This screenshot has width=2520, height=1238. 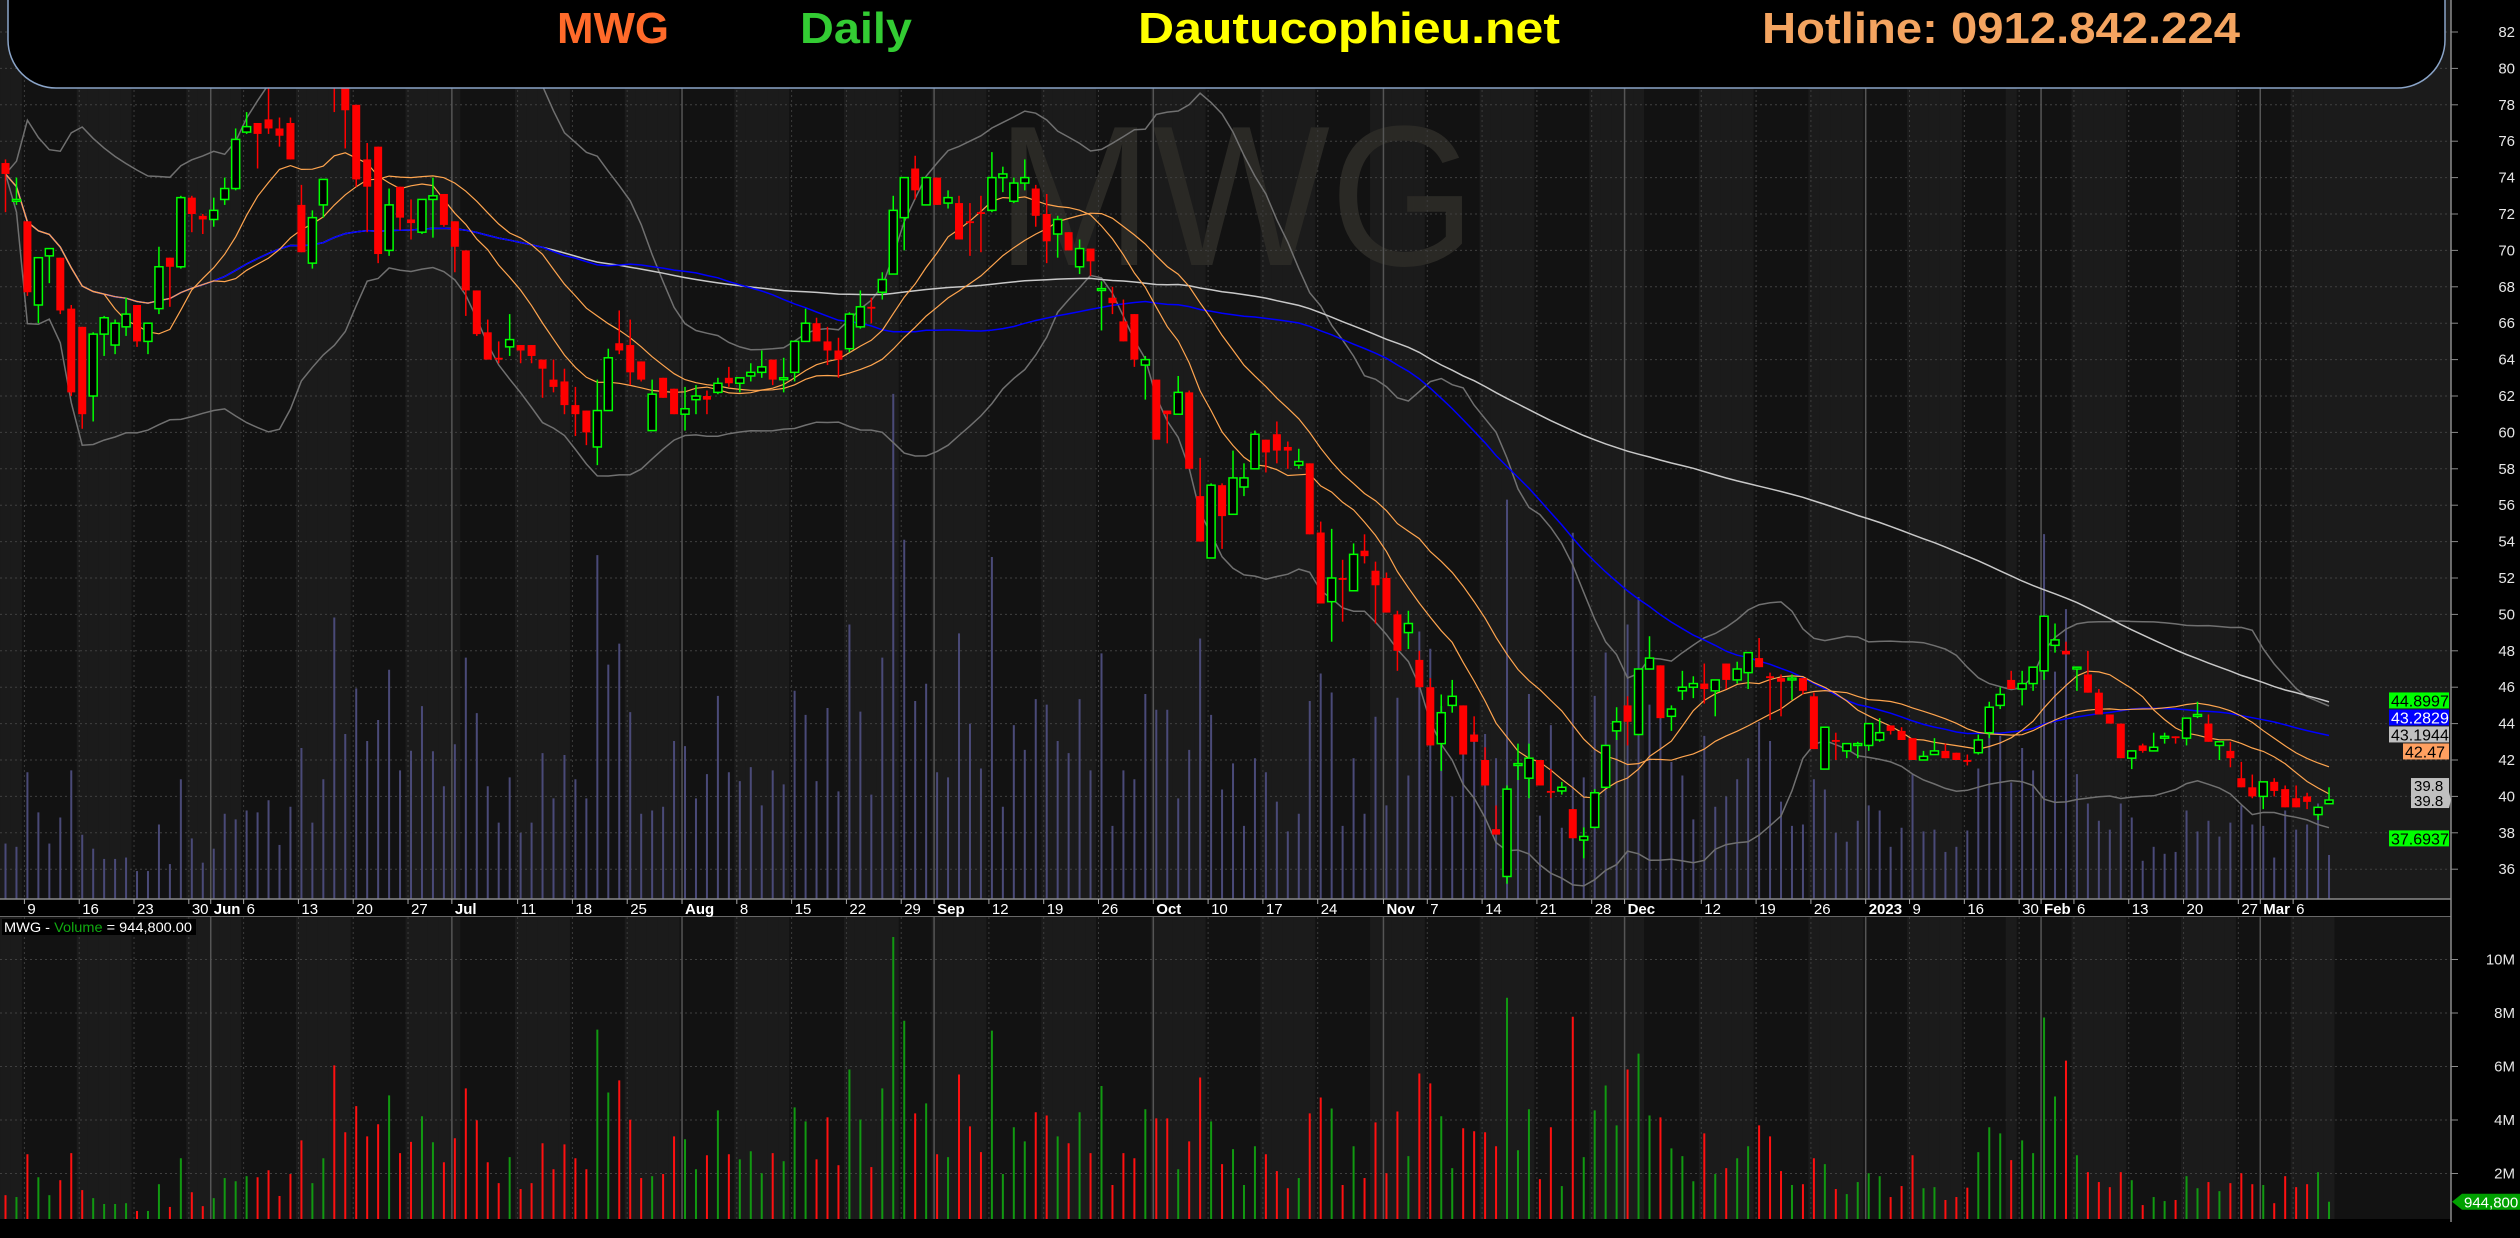 What do you see at coordinates (2425, 752) in the screenshot?
I see `price-tag-label: 42.47` at bounding box center [2425, 752].